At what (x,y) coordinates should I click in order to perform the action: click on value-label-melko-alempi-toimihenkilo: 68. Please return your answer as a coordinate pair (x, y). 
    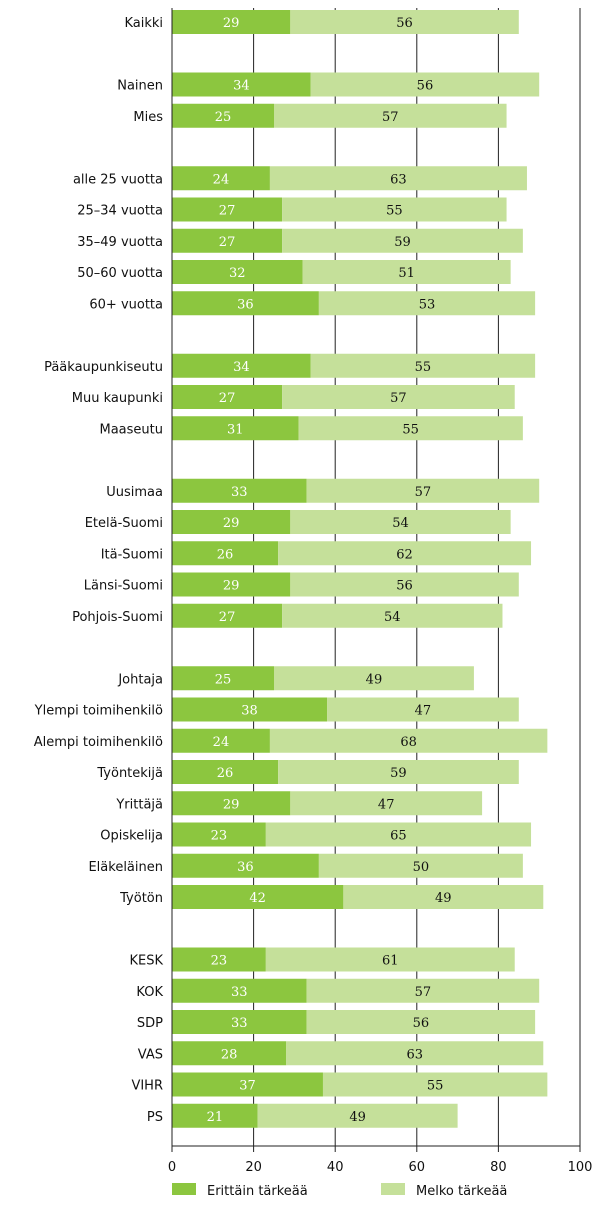
    Looking at the image, I should click on (408, 742).